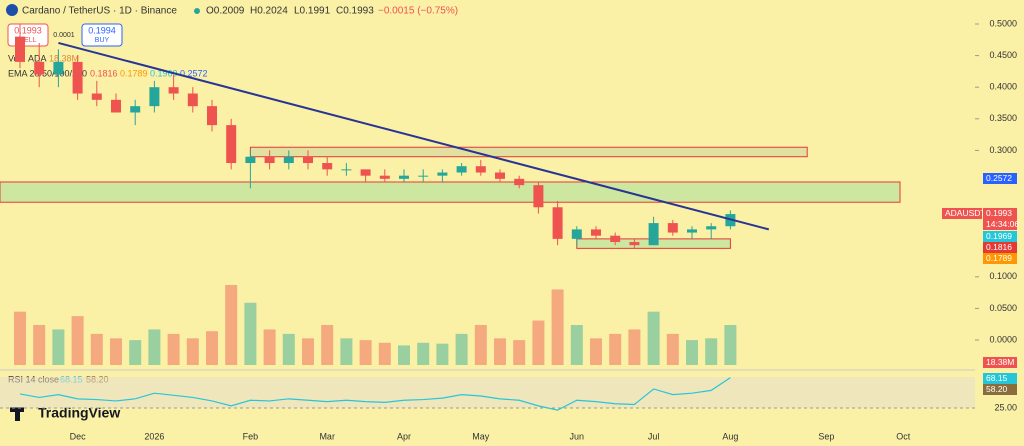 The height and width of the screenshot is (446, 1024). I want to click on ema-label: EMA 20/50/100/200, so click(47, 73).